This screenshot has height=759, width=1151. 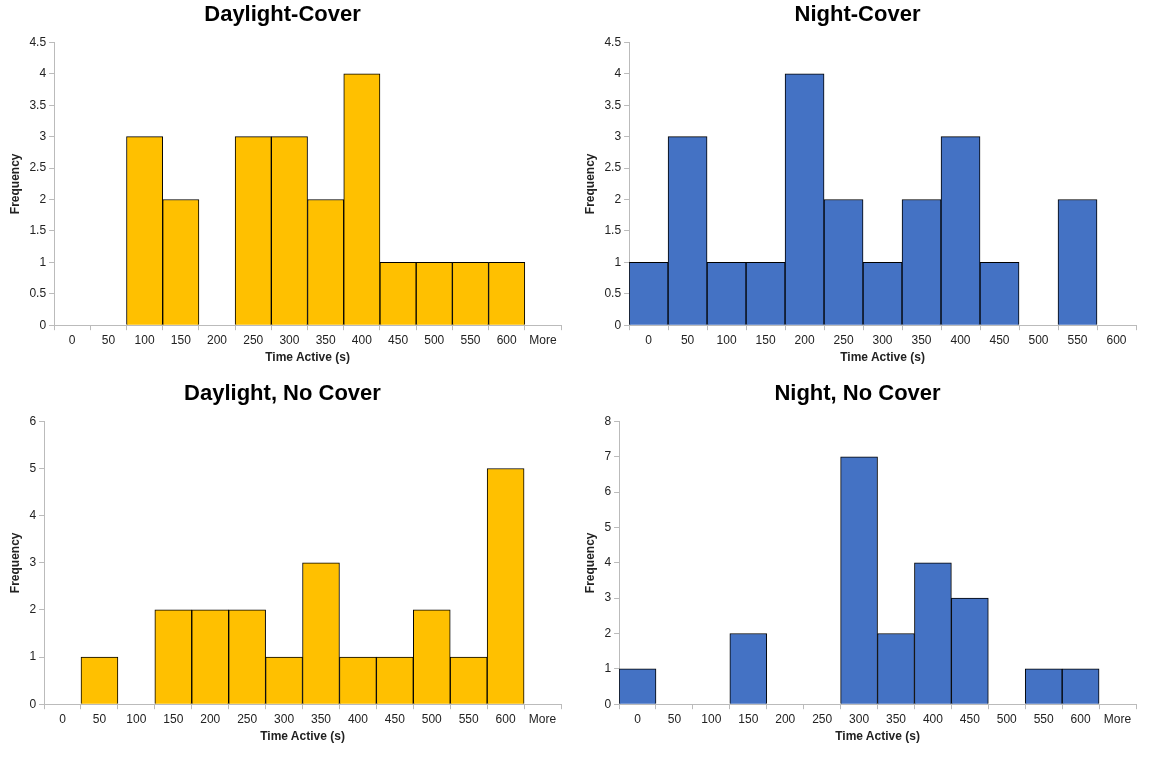 I want to click on y-tick-label: 7, so click(x=608, y=456).